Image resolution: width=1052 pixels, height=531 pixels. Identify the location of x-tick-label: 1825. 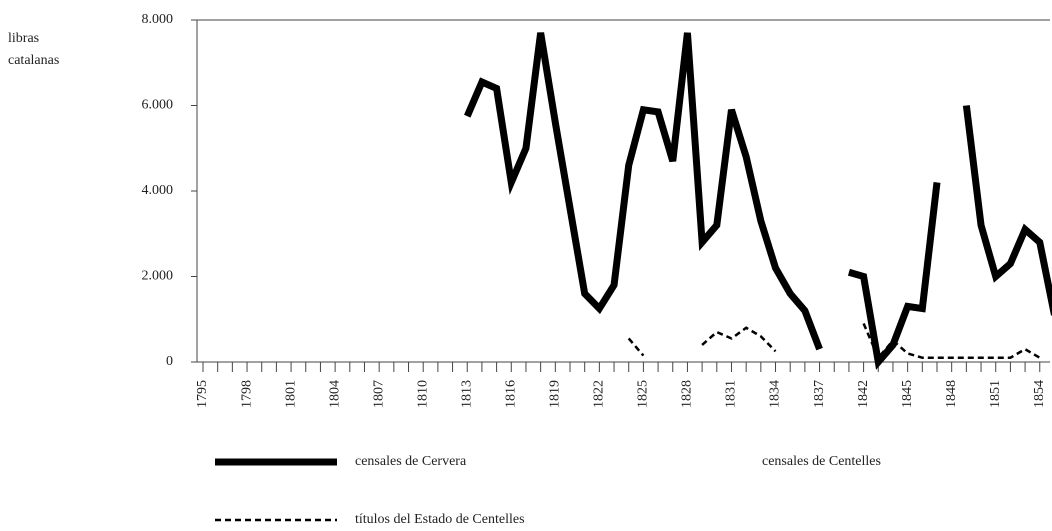
(643, 394).